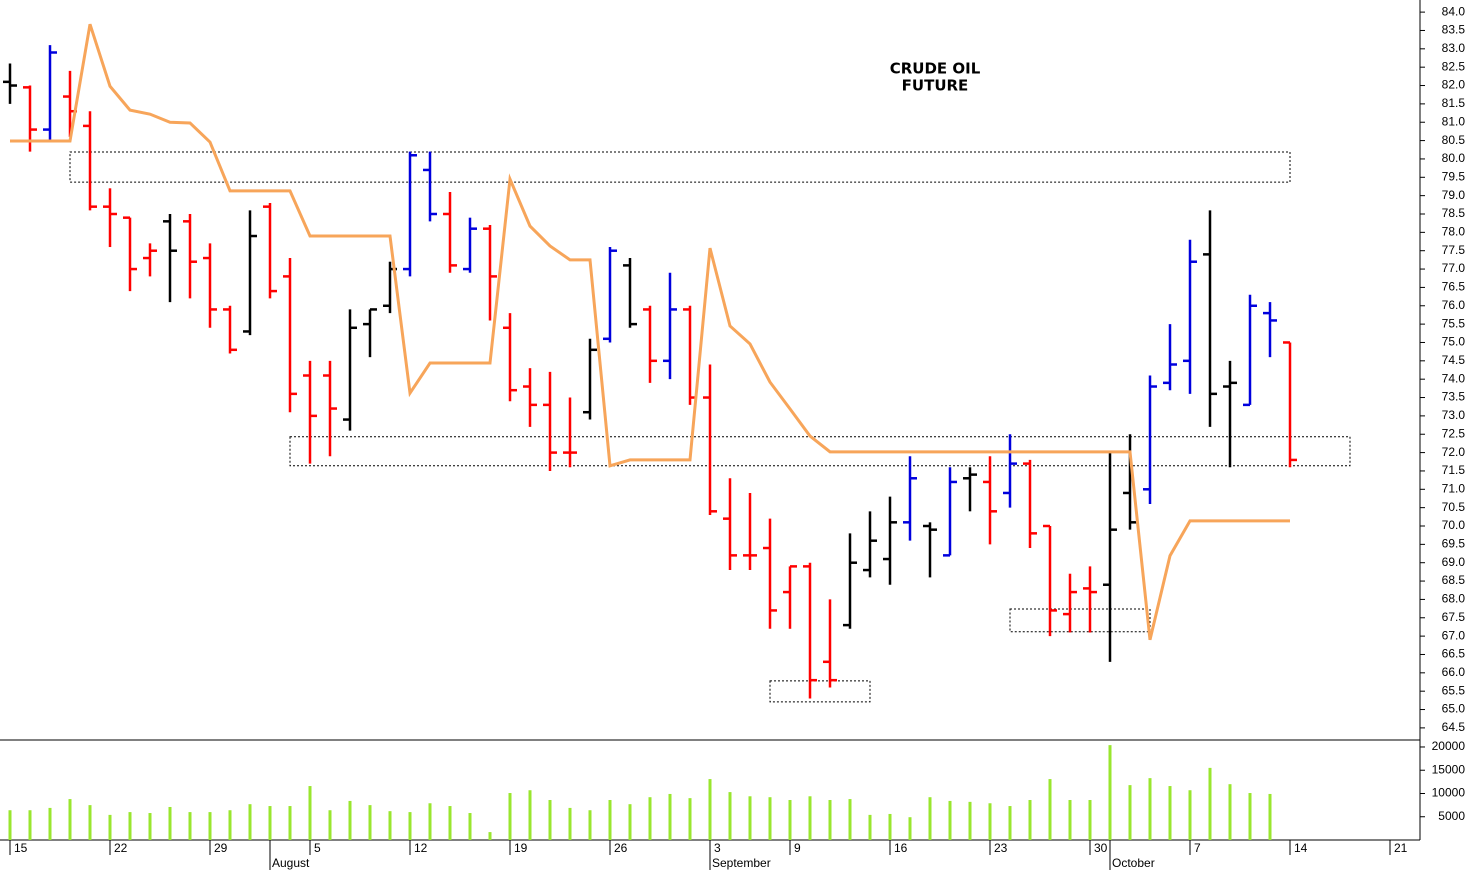 The image size is (1468, 870). What do you see at coordinates (1454, 544) in the screenshot?
I see `y-tick-label: 69.5` at bounding box center [1454, 544].